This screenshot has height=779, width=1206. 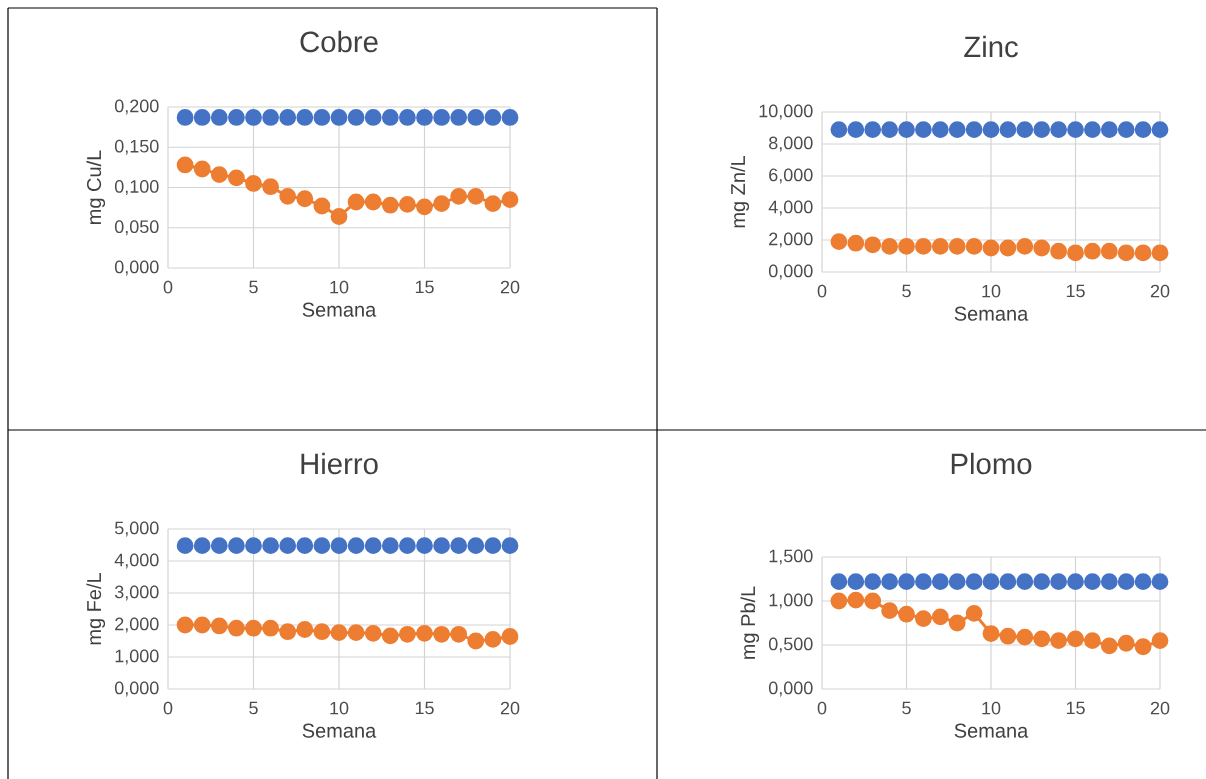 What do you see at coordinates (791, 176) in the screenshot?
I see `y-tick-label: 6,000` at bounding box center [791, 176].